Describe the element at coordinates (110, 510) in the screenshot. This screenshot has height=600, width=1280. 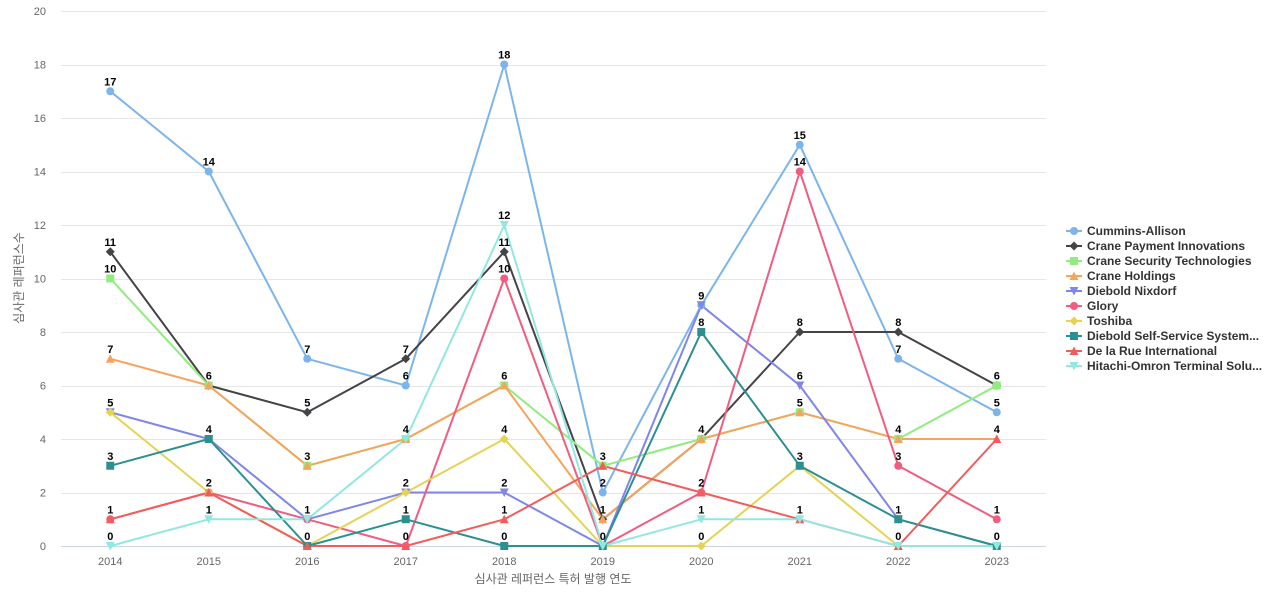
I see `data-label-2014-1: 1` at that location.